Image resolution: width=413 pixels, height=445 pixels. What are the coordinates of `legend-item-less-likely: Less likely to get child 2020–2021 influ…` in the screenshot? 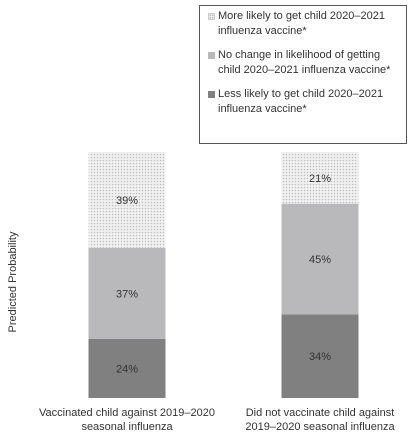 It's located at (304, 102).